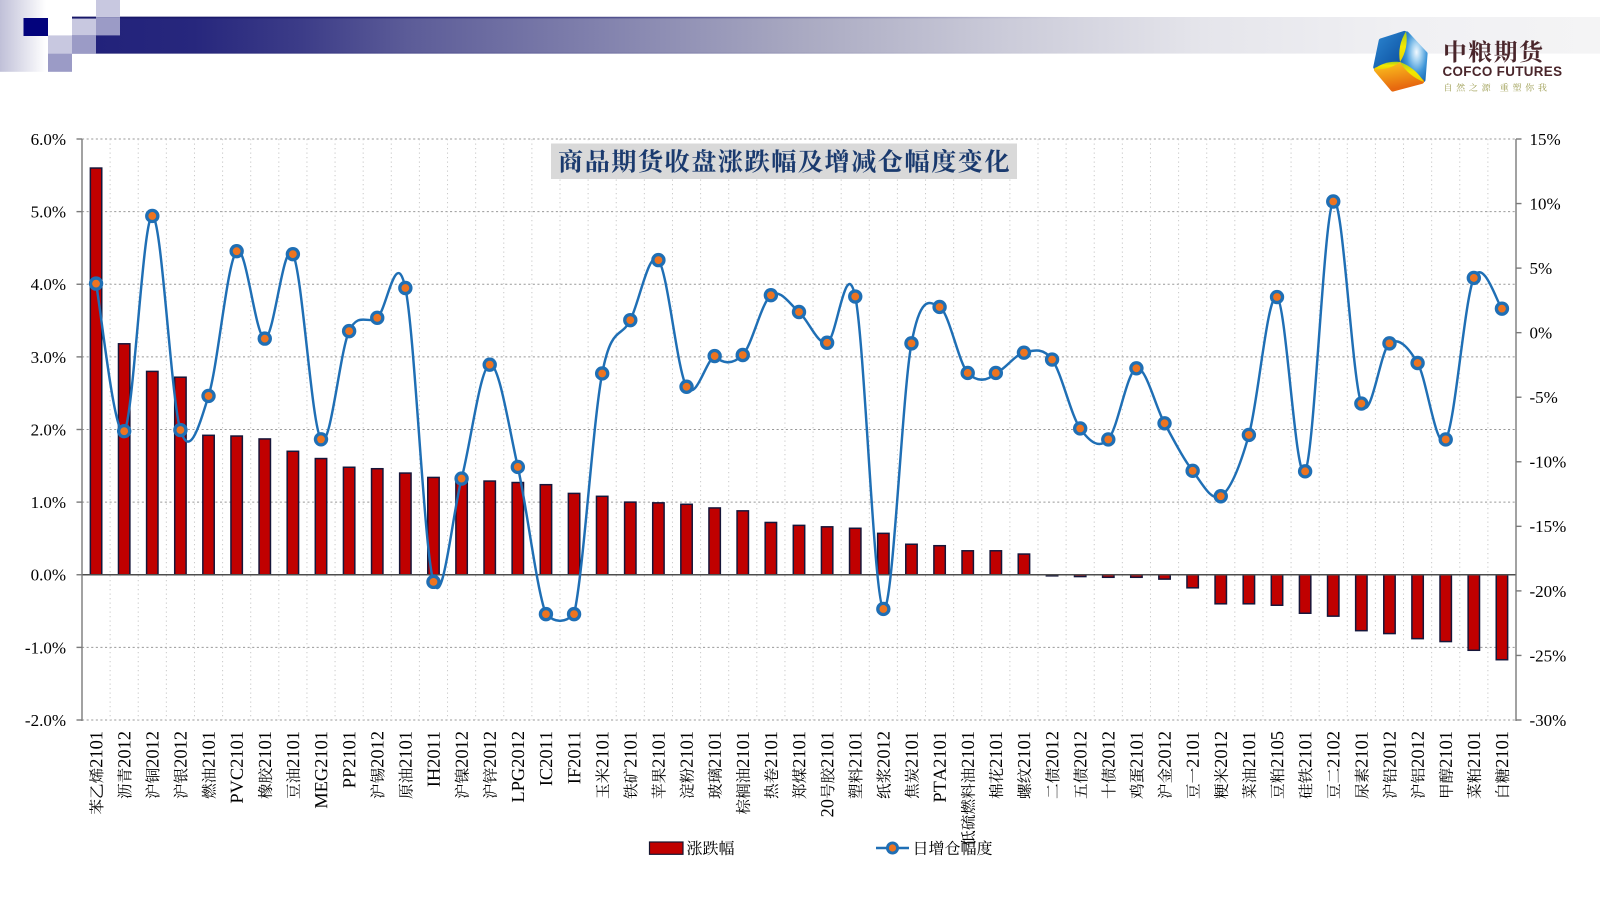 This screenshot has height=905, width=1600. What do you see at coordinates (1503, 71) in the screenshot?
I see `svg-text: COFCO FUTURES` at bounding box center [1503, 71].